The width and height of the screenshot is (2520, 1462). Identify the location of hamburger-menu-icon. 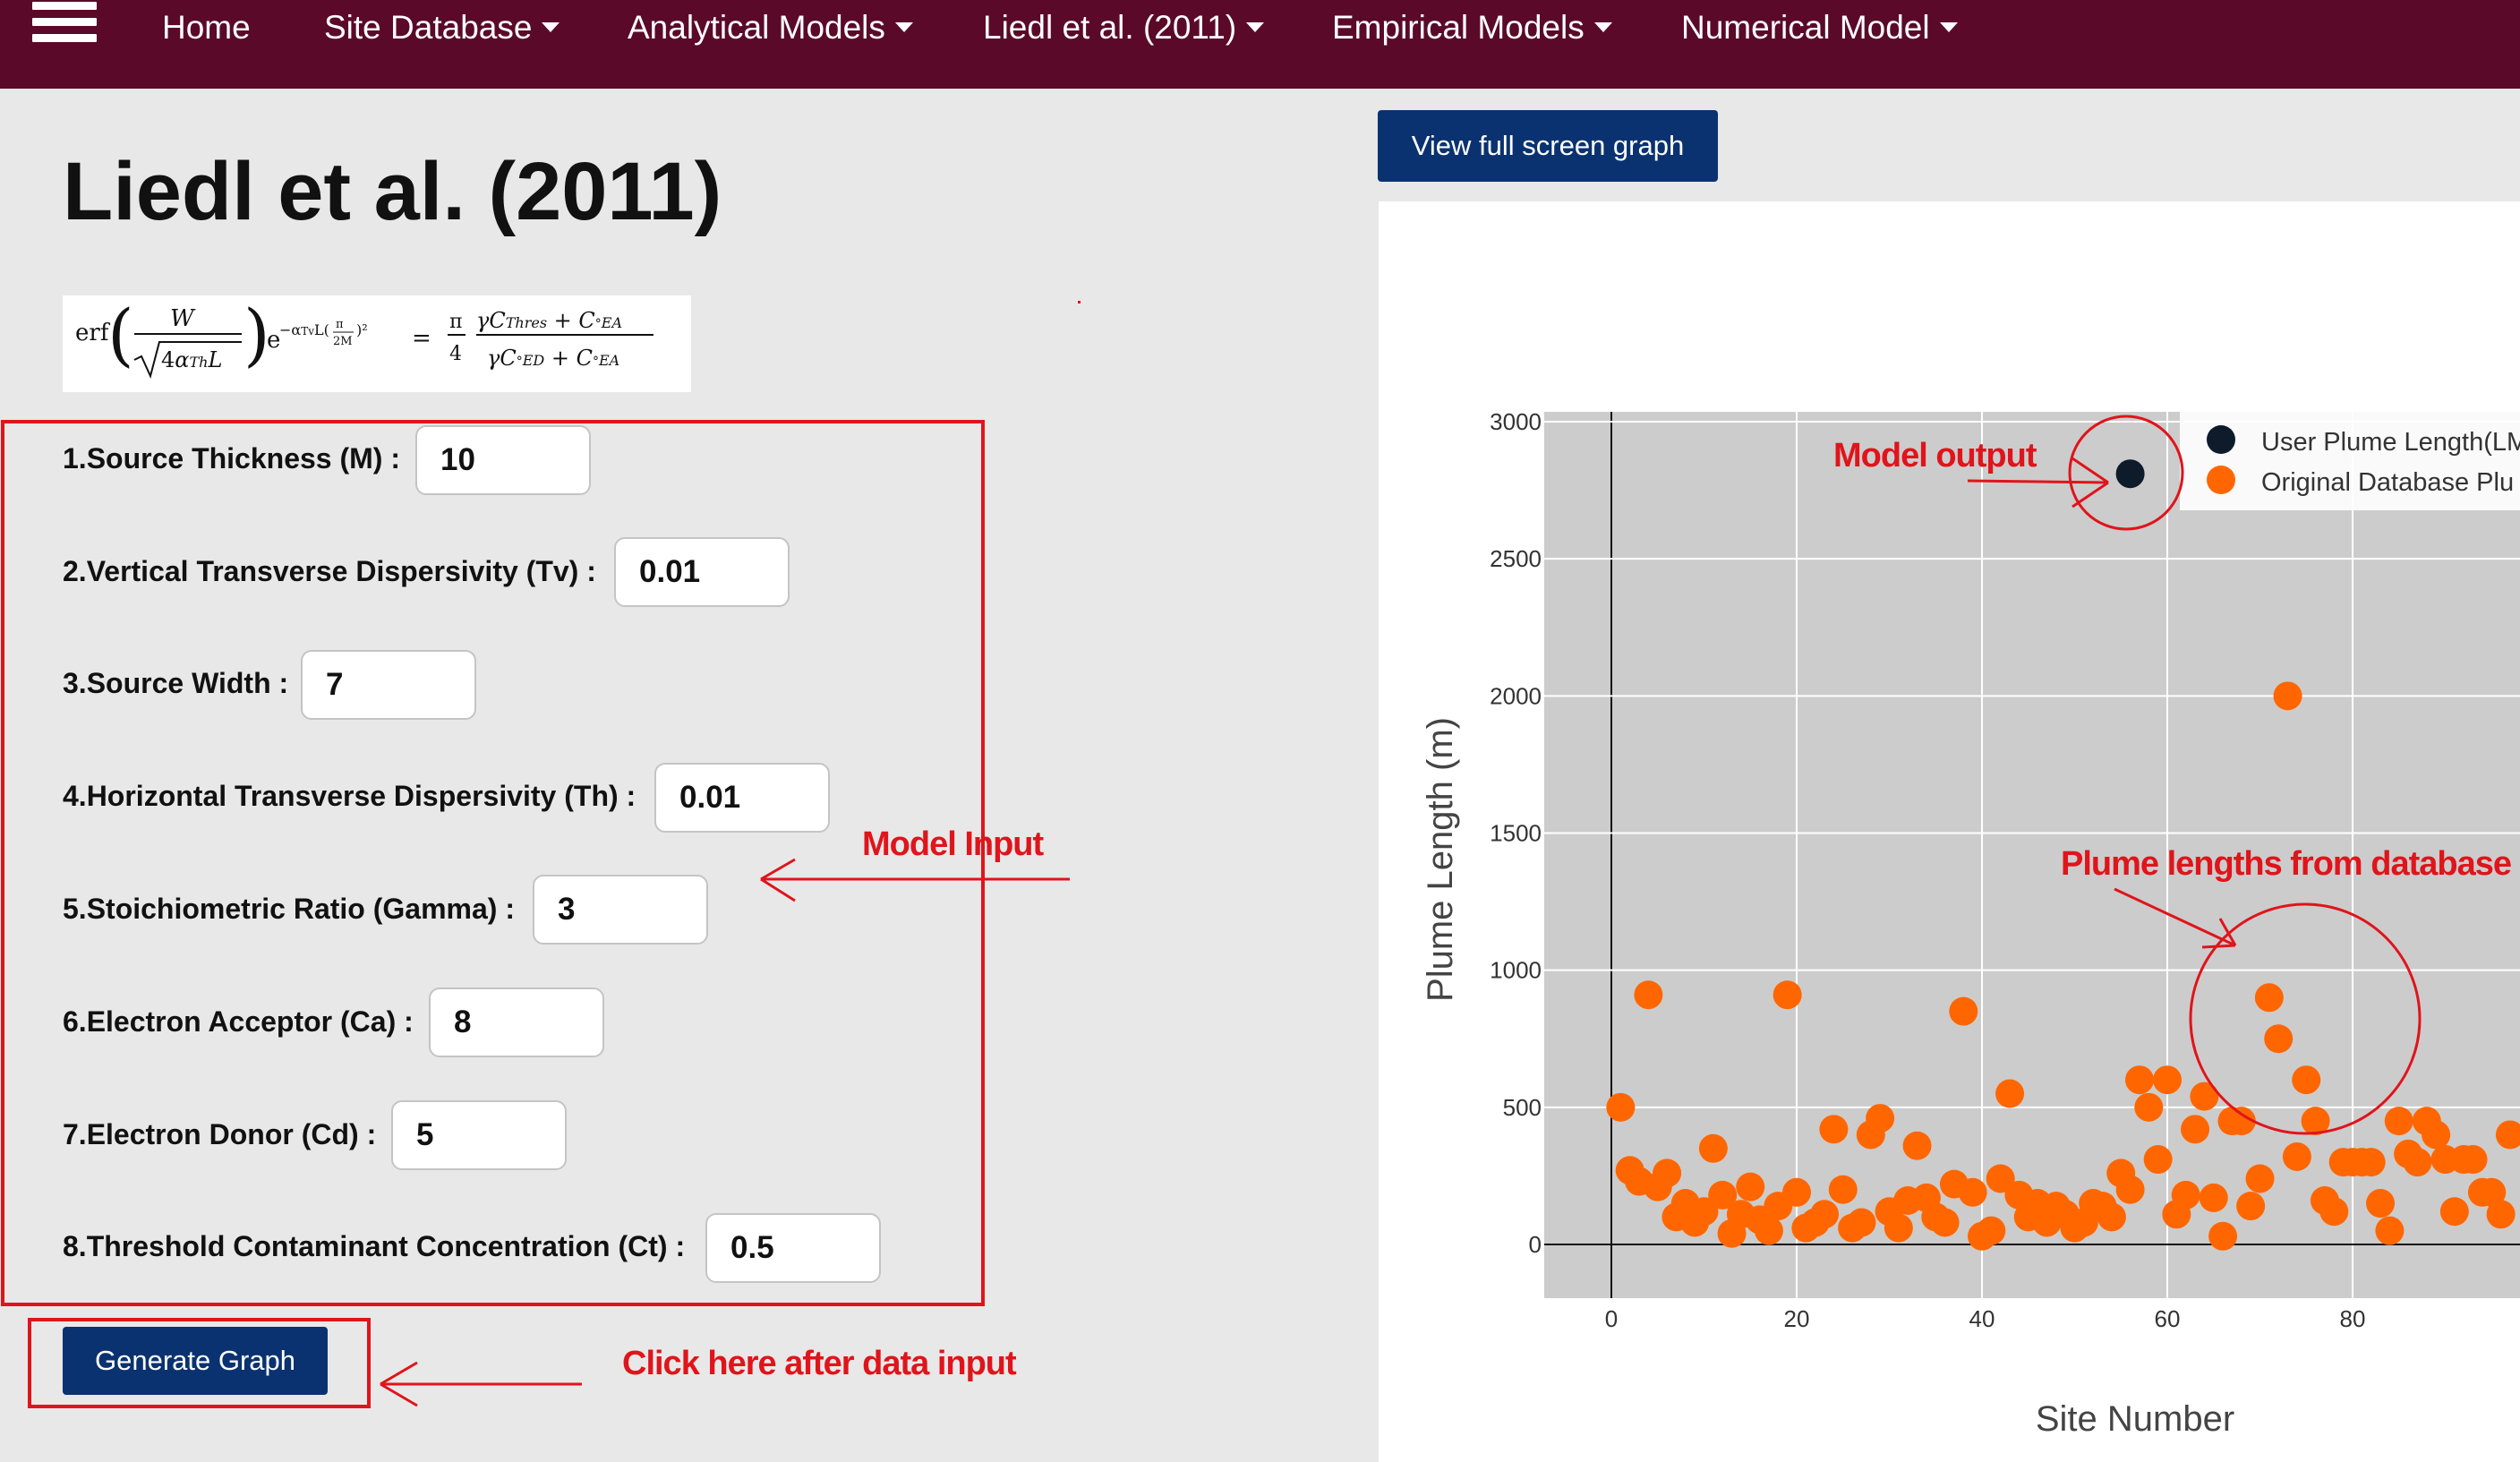
(64, 23).